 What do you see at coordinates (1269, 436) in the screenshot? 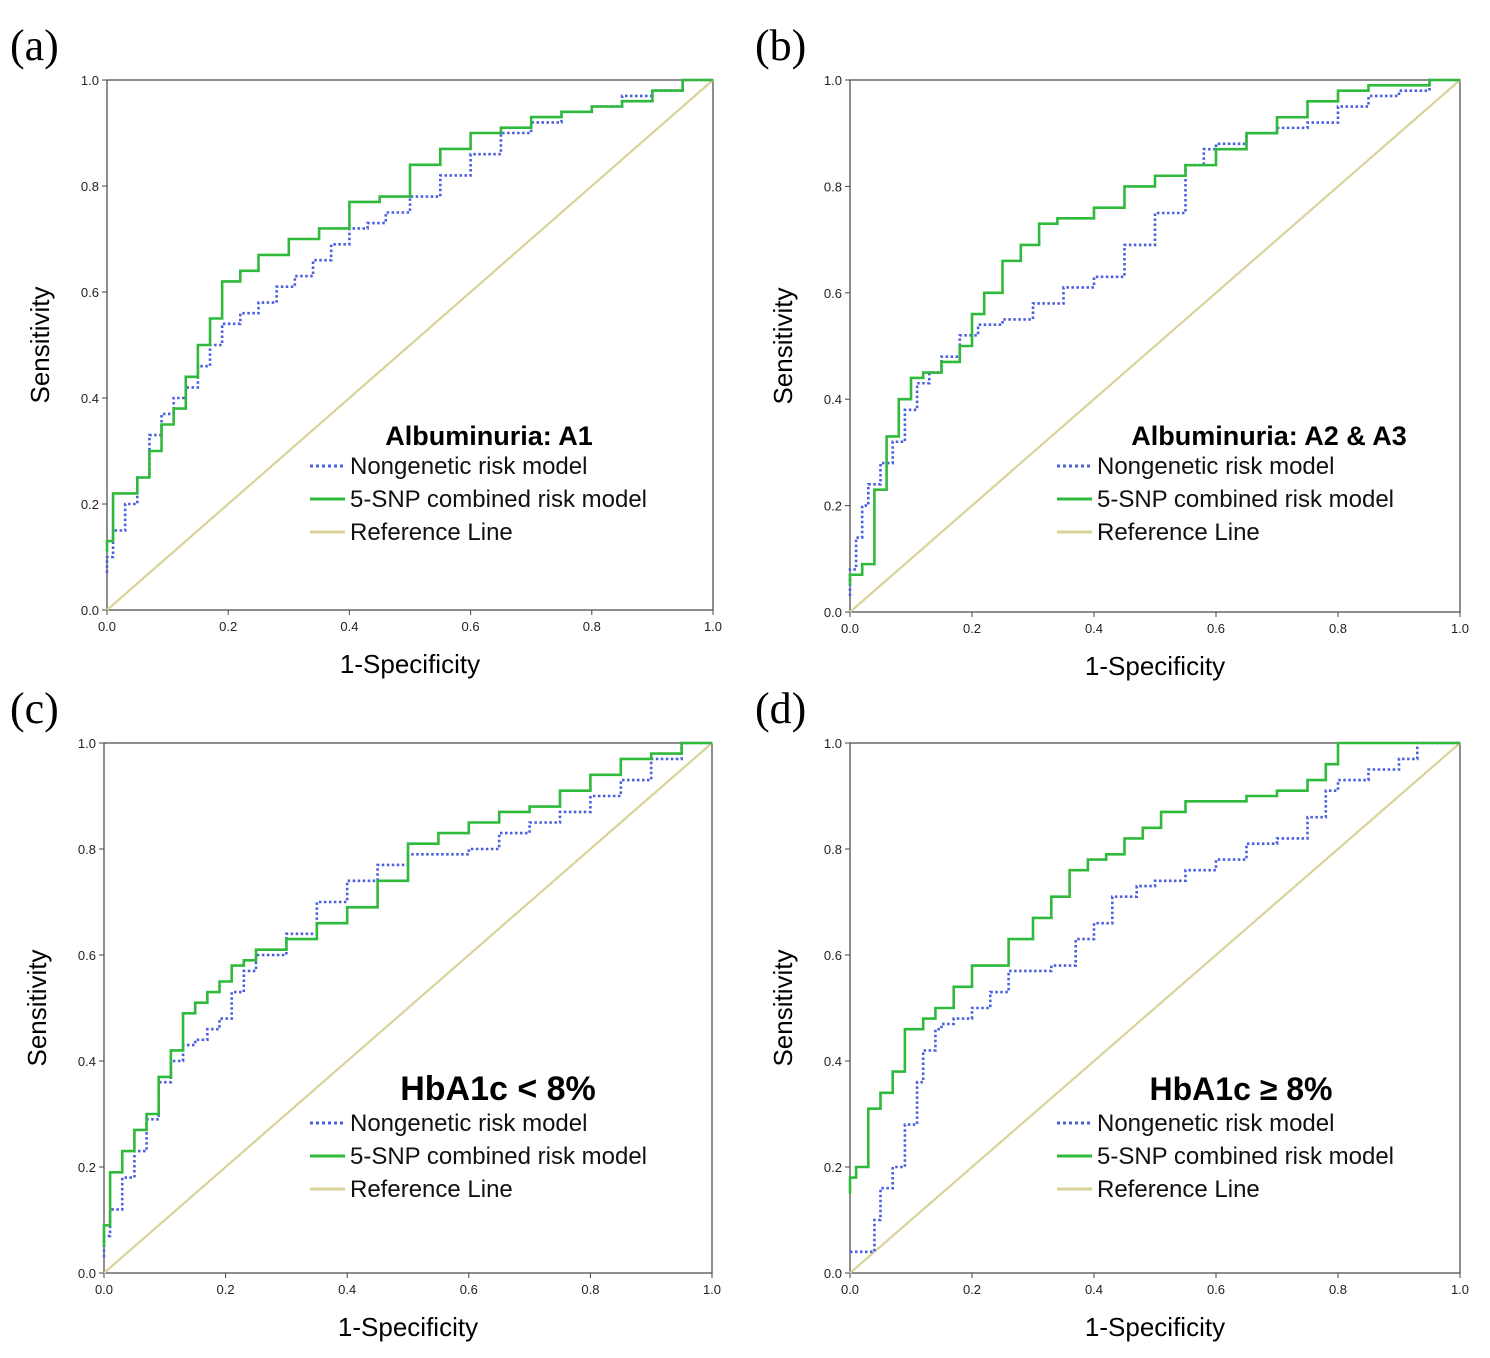
I see `chart-title: Albuminuria: A2 & A3` at bounding box center [1269, 436].